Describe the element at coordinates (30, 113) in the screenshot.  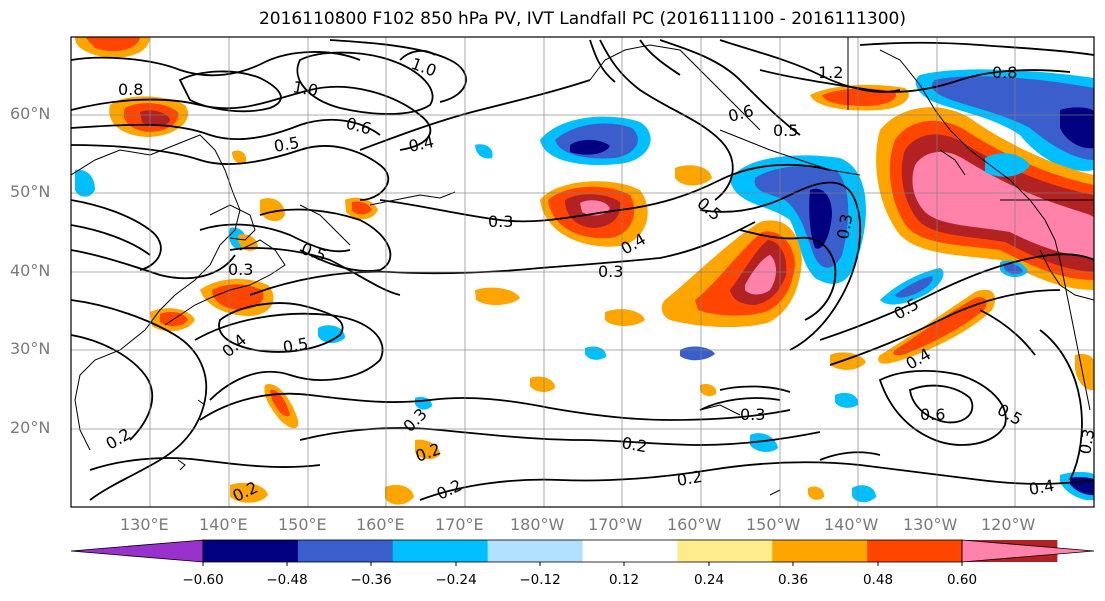
I see `lat-label-60n: 60°N` at that location.